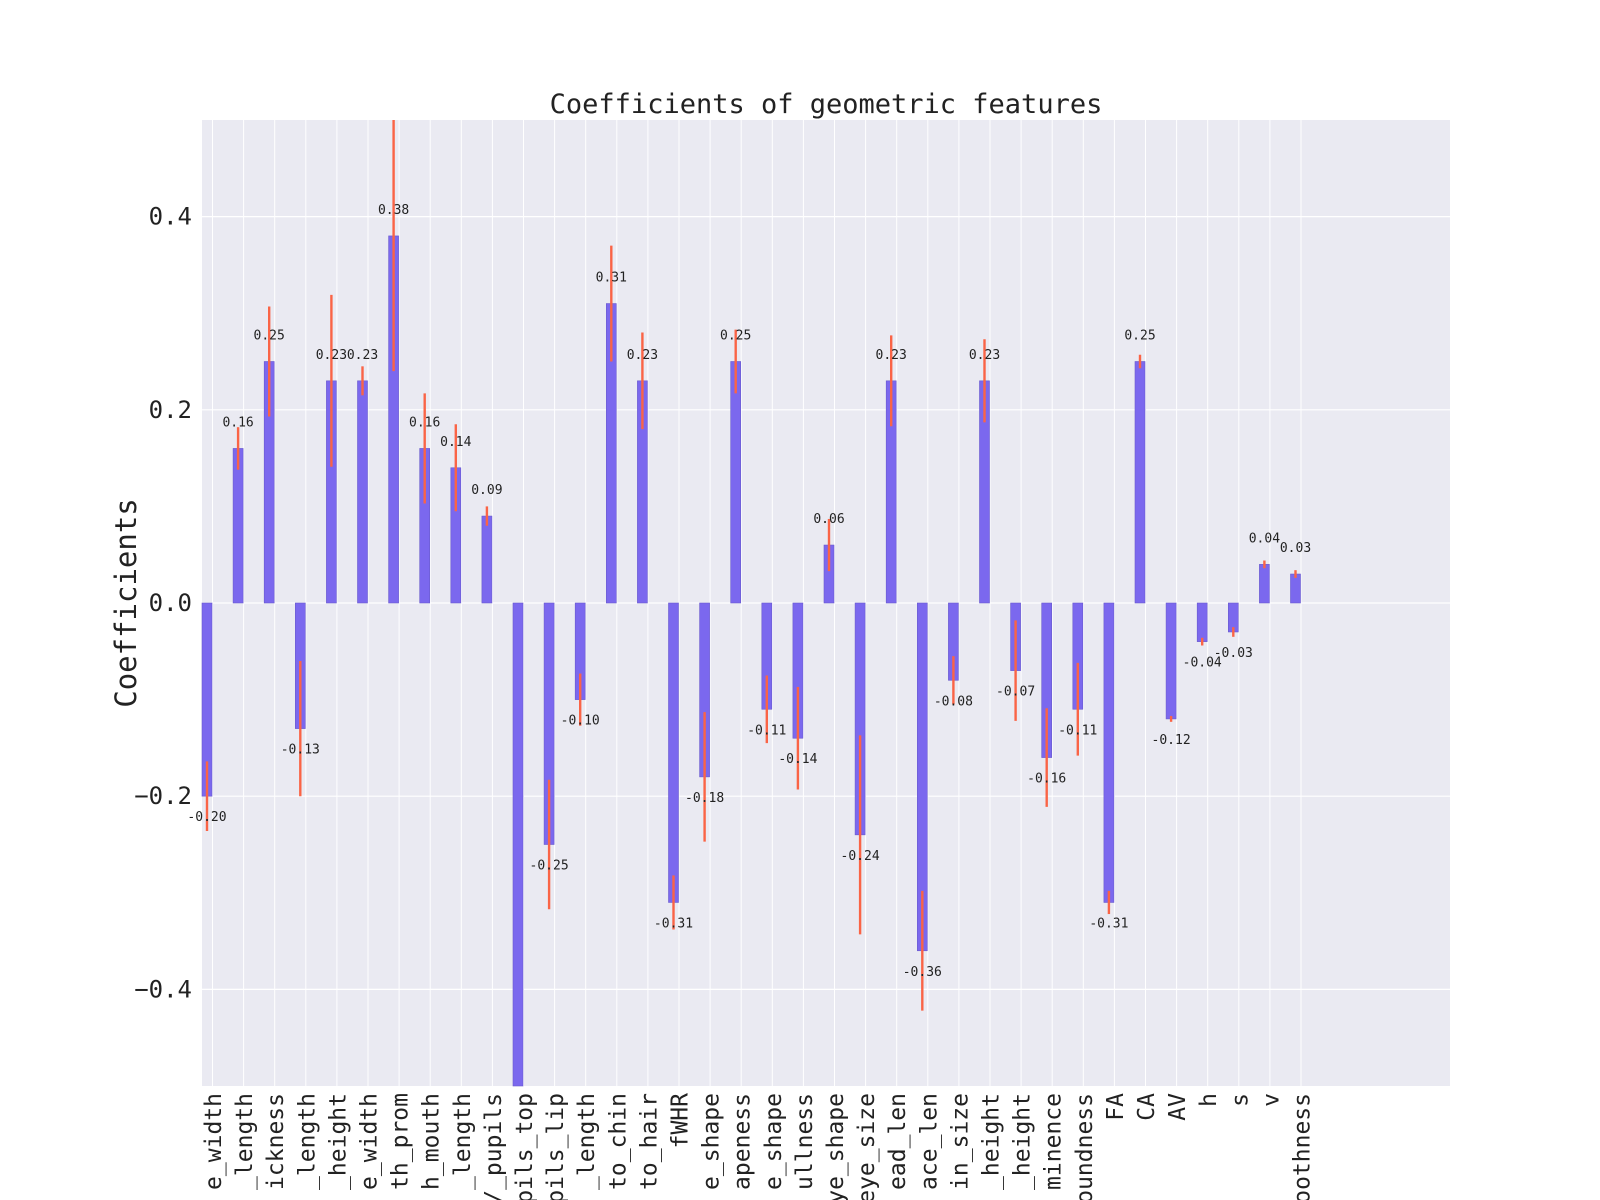 Image resolution: width=1600 pixels, height=1200 pixels. What do you see at coordinates (170, 603) in the screenshot?
I see `y-tick-label: 0.0` at bounding box center [170, 603].